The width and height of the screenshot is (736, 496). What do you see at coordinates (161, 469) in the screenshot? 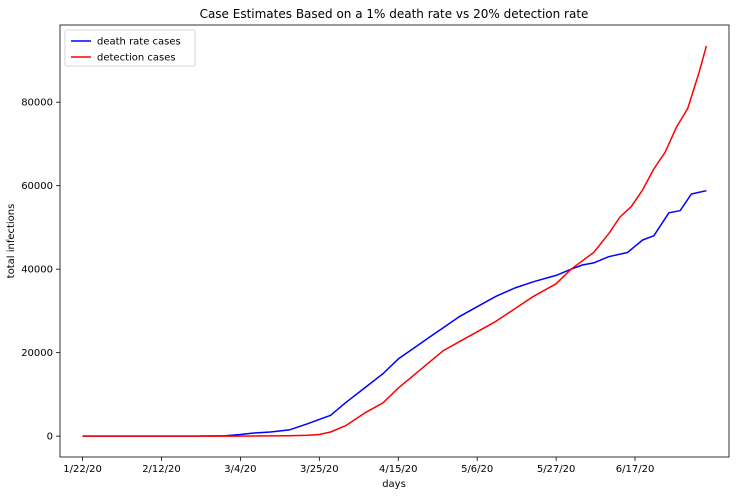
I see `x-tick-label: 2/12/20` at bounding box center [161, 469].